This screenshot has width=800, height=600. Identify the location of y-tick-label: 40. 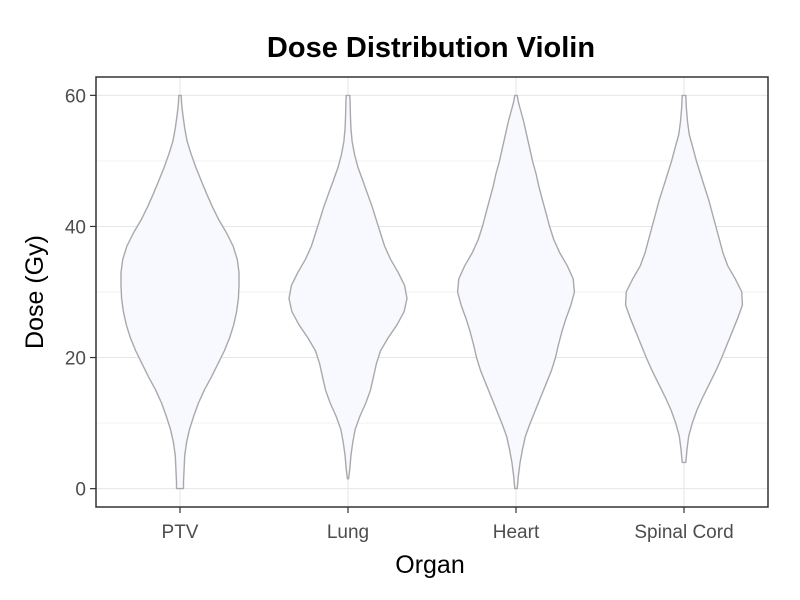
(75, 227).